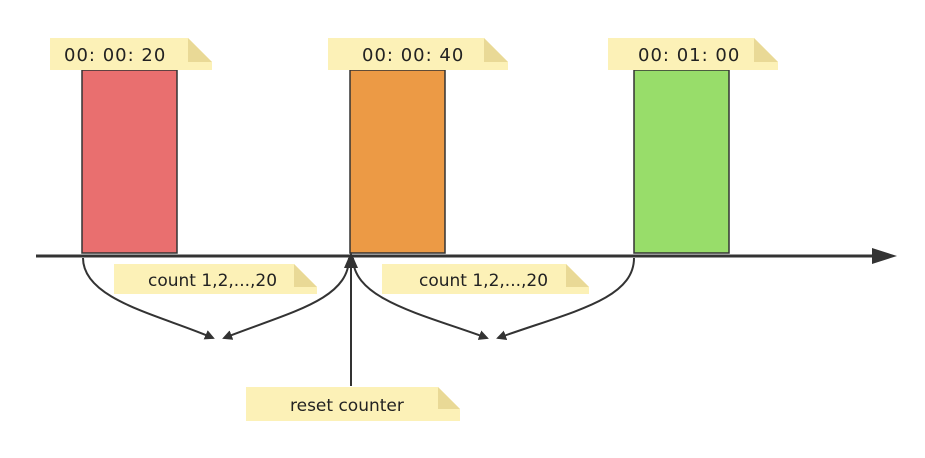 The height and width of the screenshot is (458, 925). I want to click on reset-note: reset counter, so click(353, 404).